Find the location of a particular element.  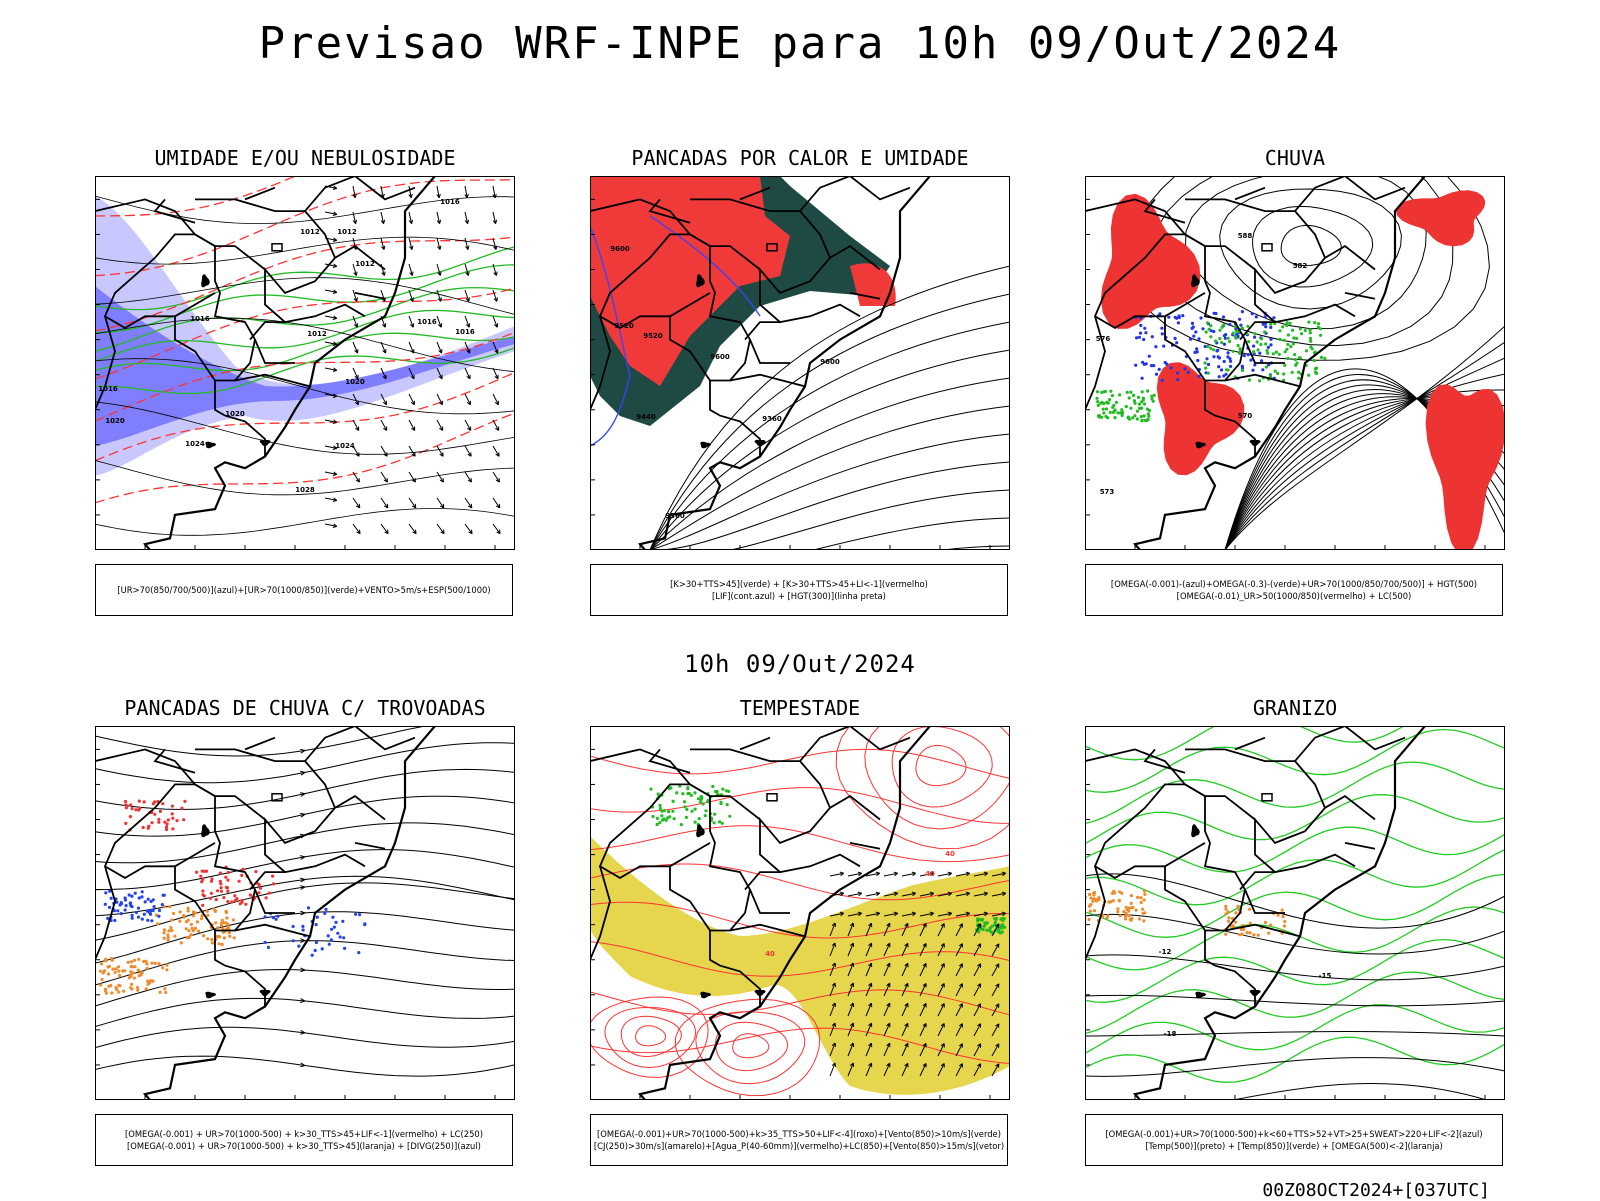

coastline is located at coordinates (784, 913).